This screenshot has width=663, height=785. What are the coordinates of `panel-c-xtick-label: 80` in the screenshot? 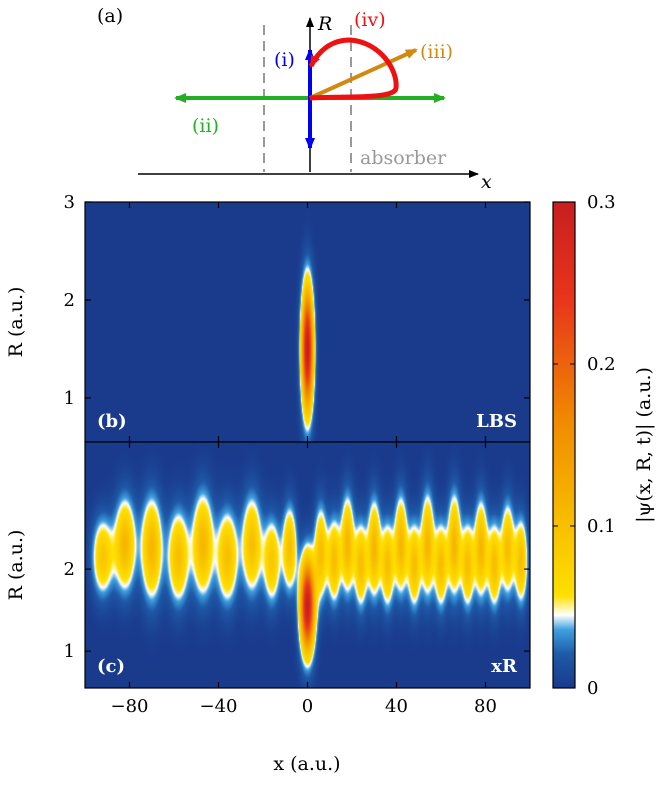 It's located at (485, 706).